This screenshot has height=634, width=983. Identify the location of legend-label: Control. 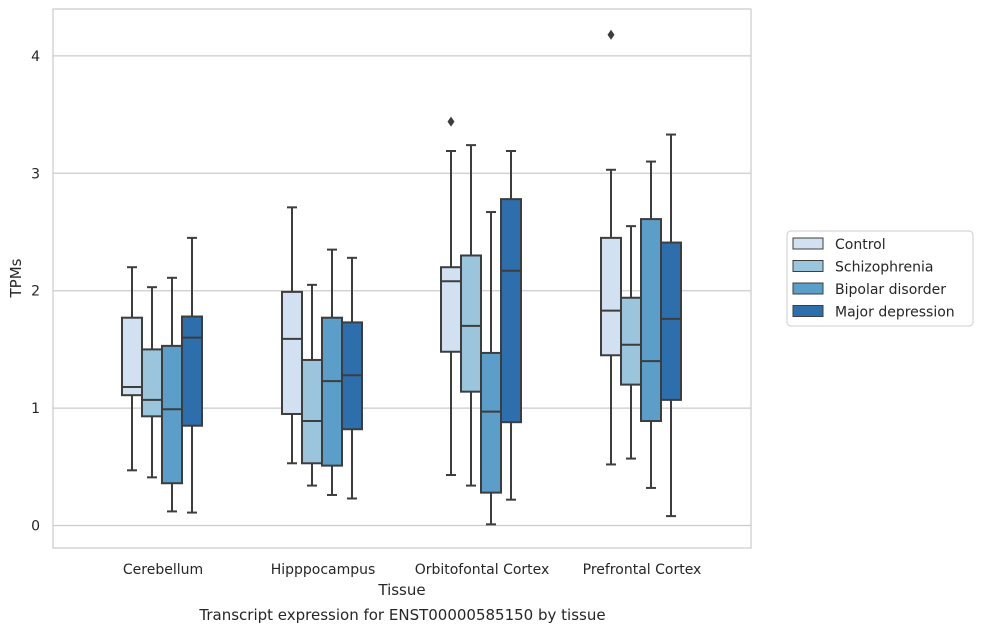
(860, 245).